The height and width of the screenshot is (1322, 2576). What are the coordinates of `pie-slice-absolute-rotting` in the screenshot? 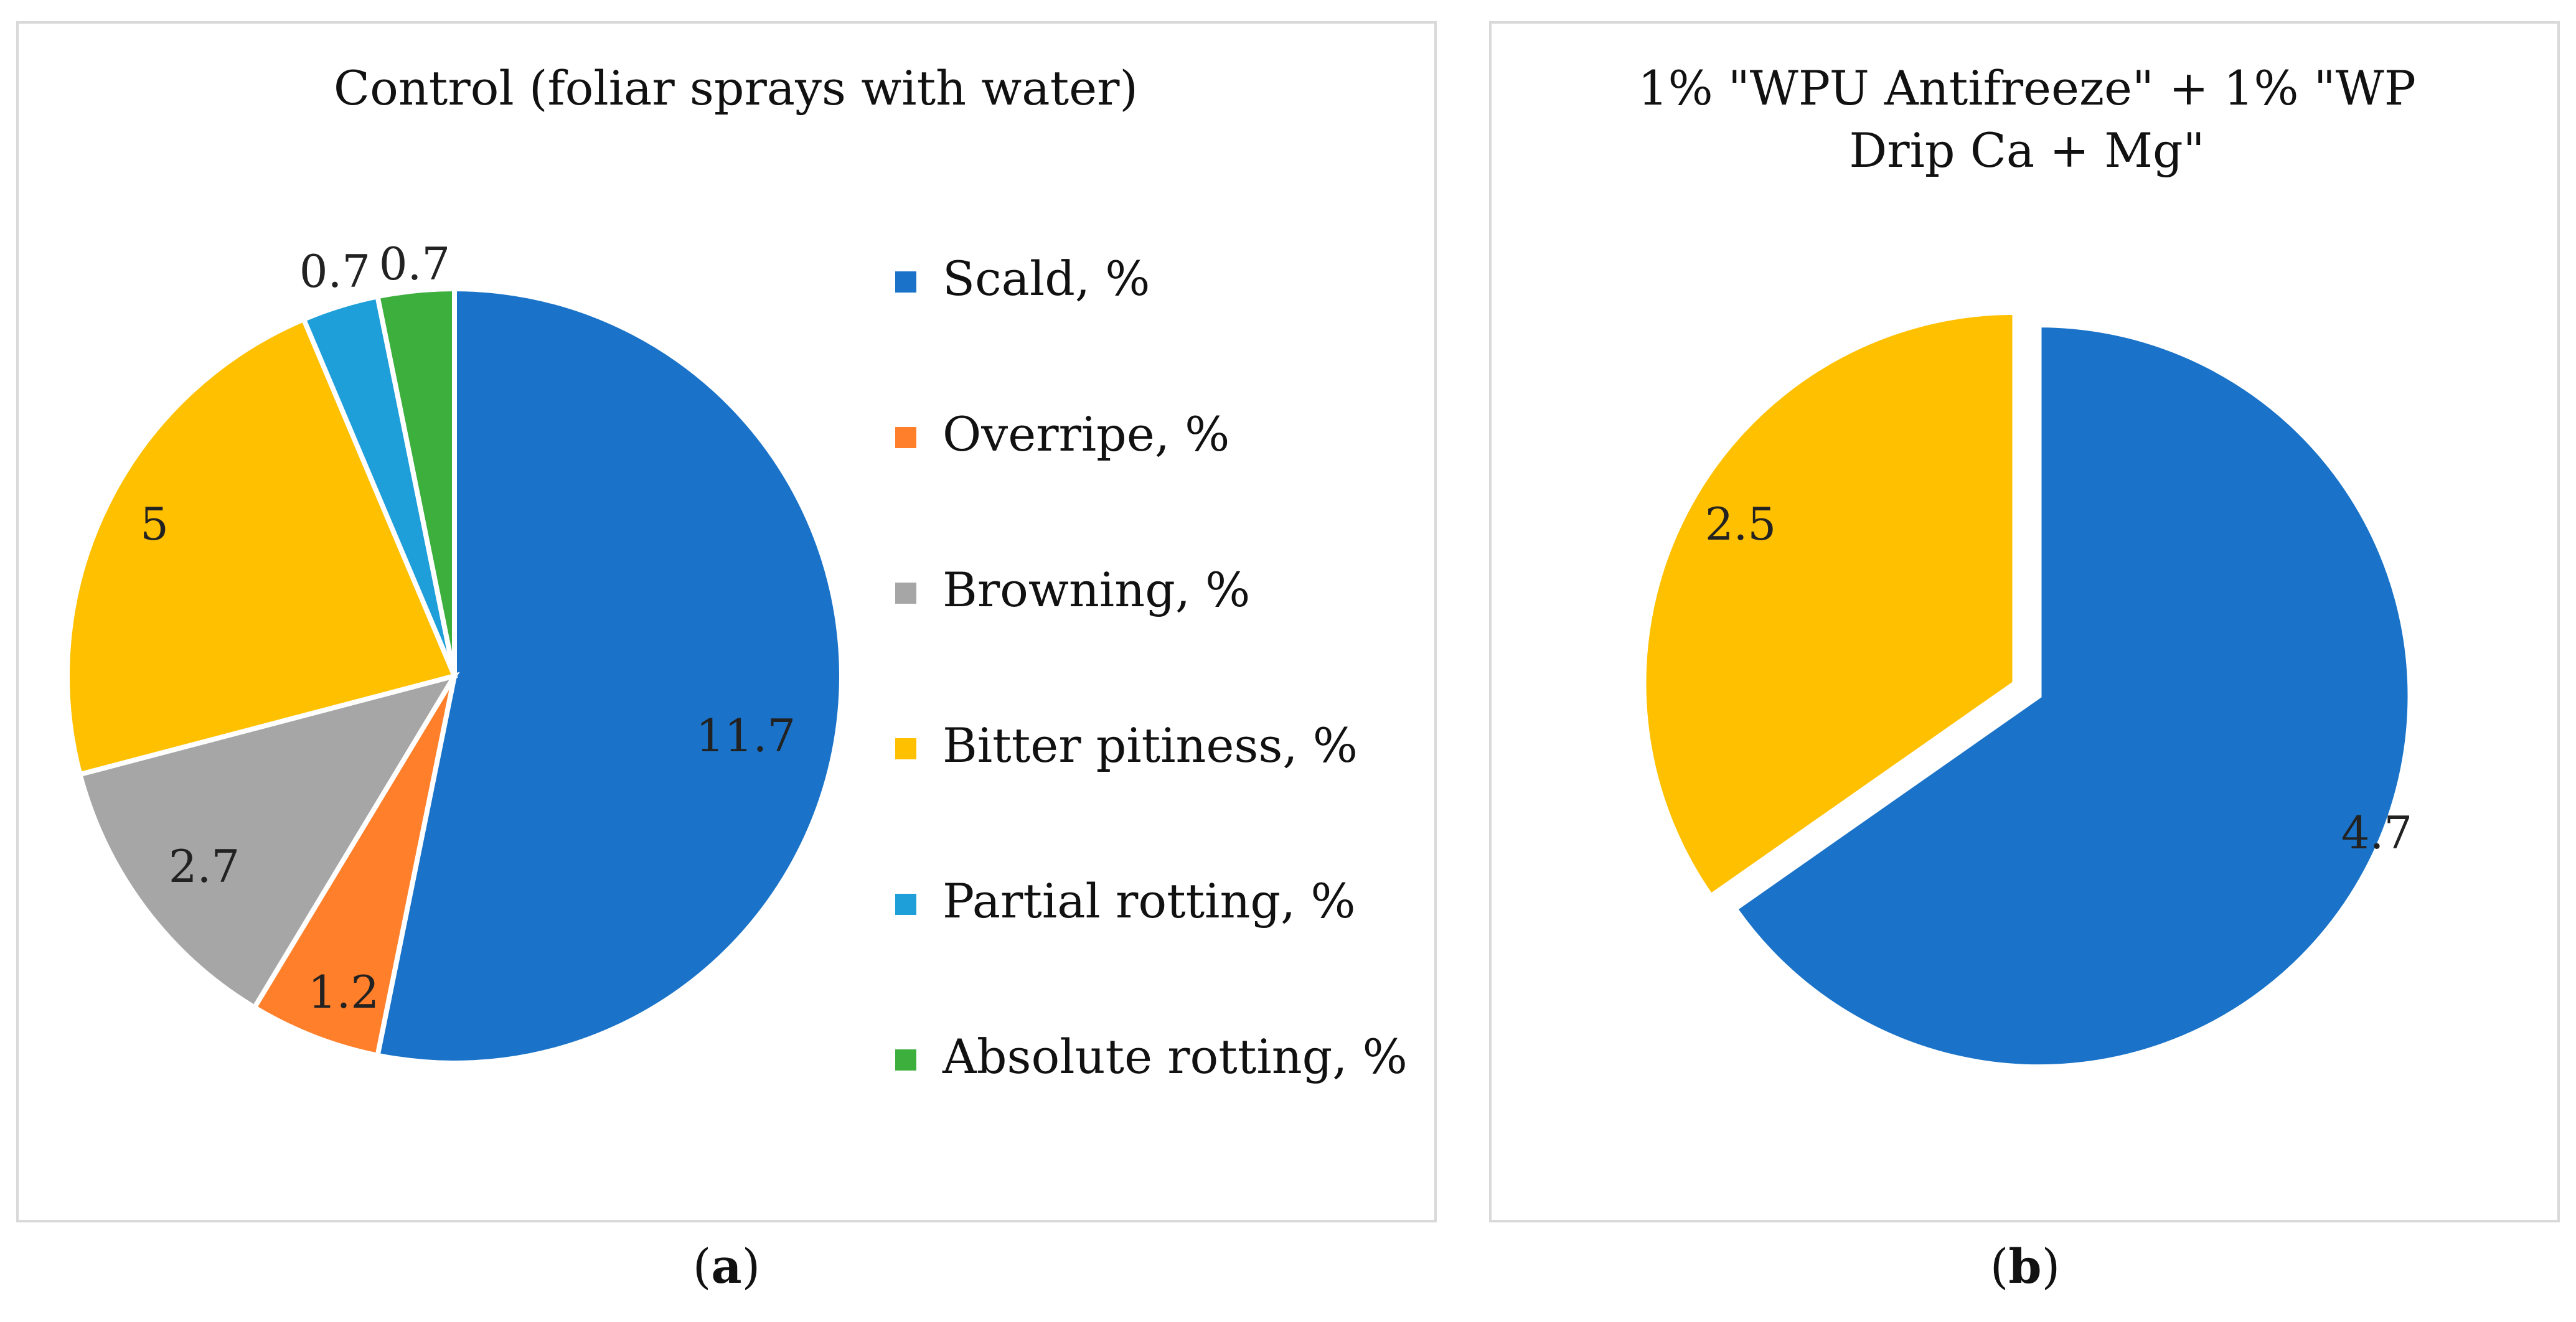 It's located at (415, 481).